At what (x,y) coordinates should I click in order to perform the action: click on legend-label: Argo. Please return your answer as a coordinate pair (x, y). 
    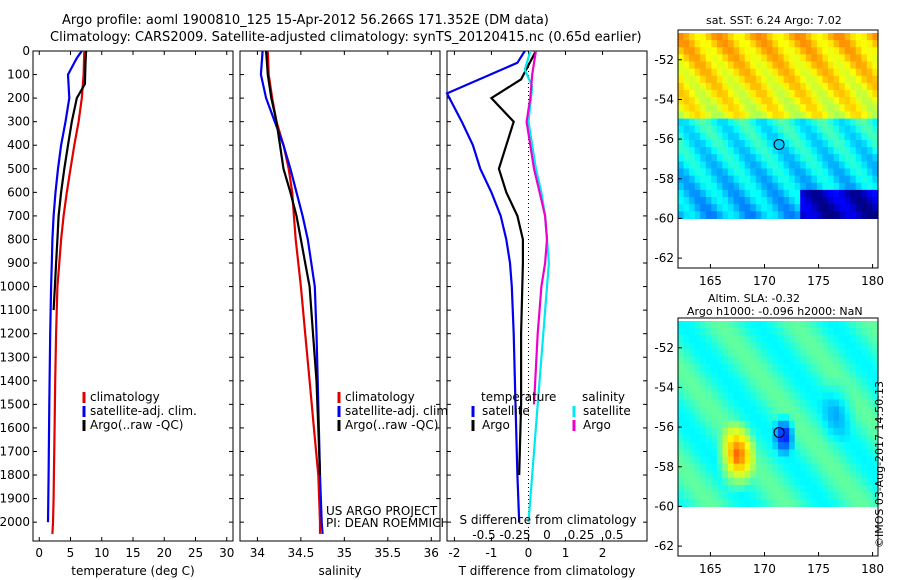
    Looking at the image, I should click on (597, 425).